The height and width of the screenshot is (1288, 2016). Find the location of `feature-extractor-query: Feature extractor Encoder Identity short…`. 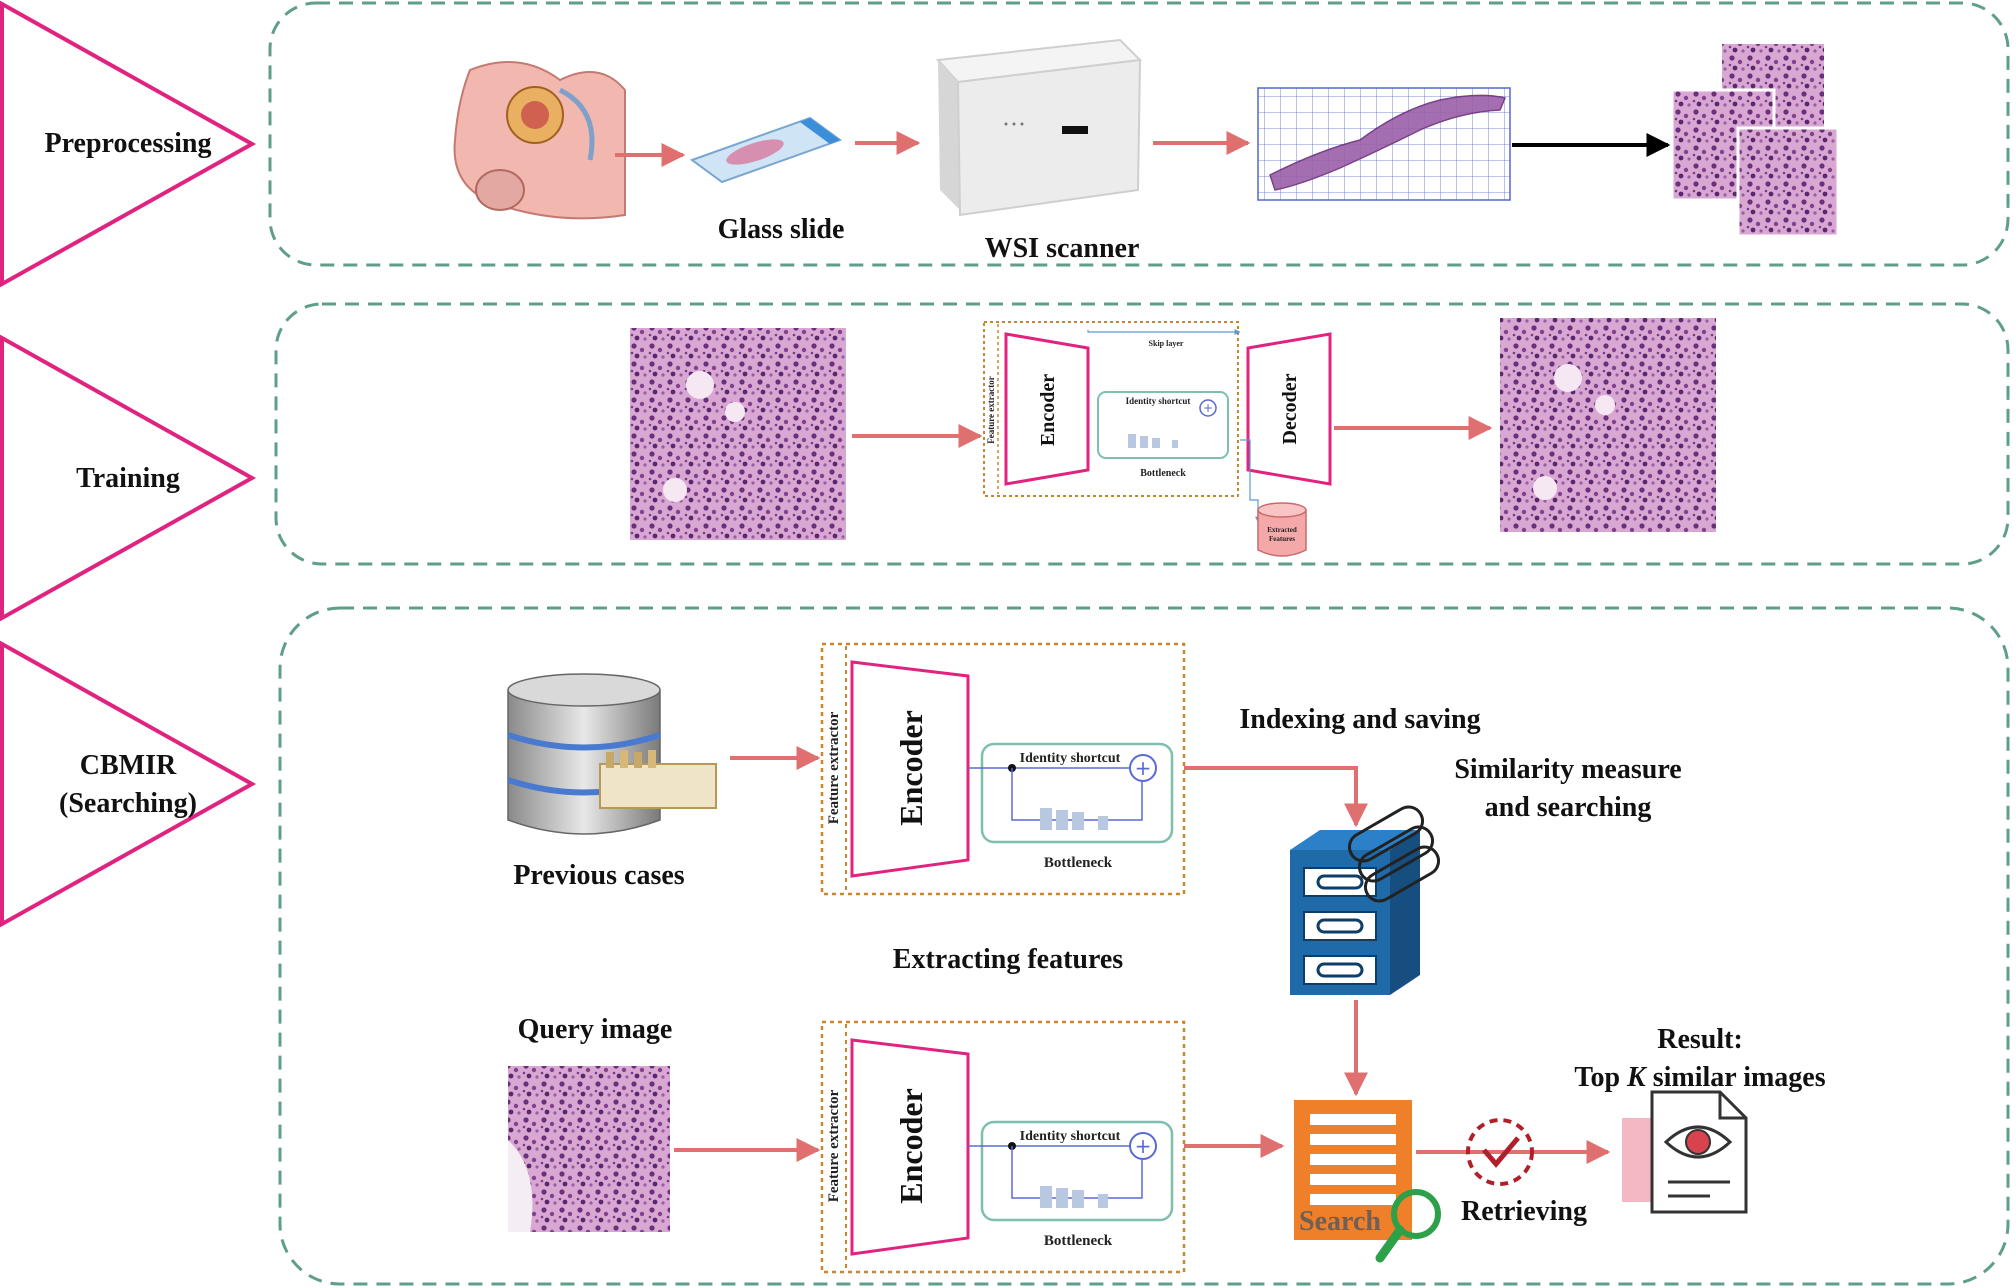

feature-extractor-query: Feature extractor Encoder Identity short… is located at coordinates (1003, 1147).